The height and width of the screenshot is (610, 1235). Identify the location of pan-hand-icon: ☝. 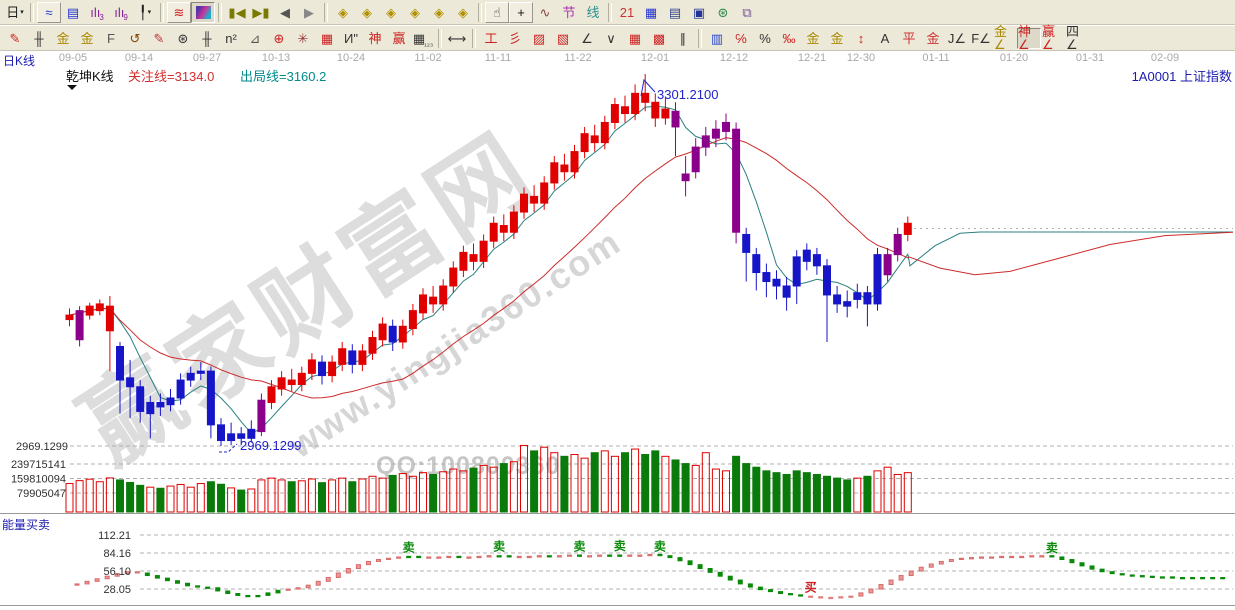
(497, 12).